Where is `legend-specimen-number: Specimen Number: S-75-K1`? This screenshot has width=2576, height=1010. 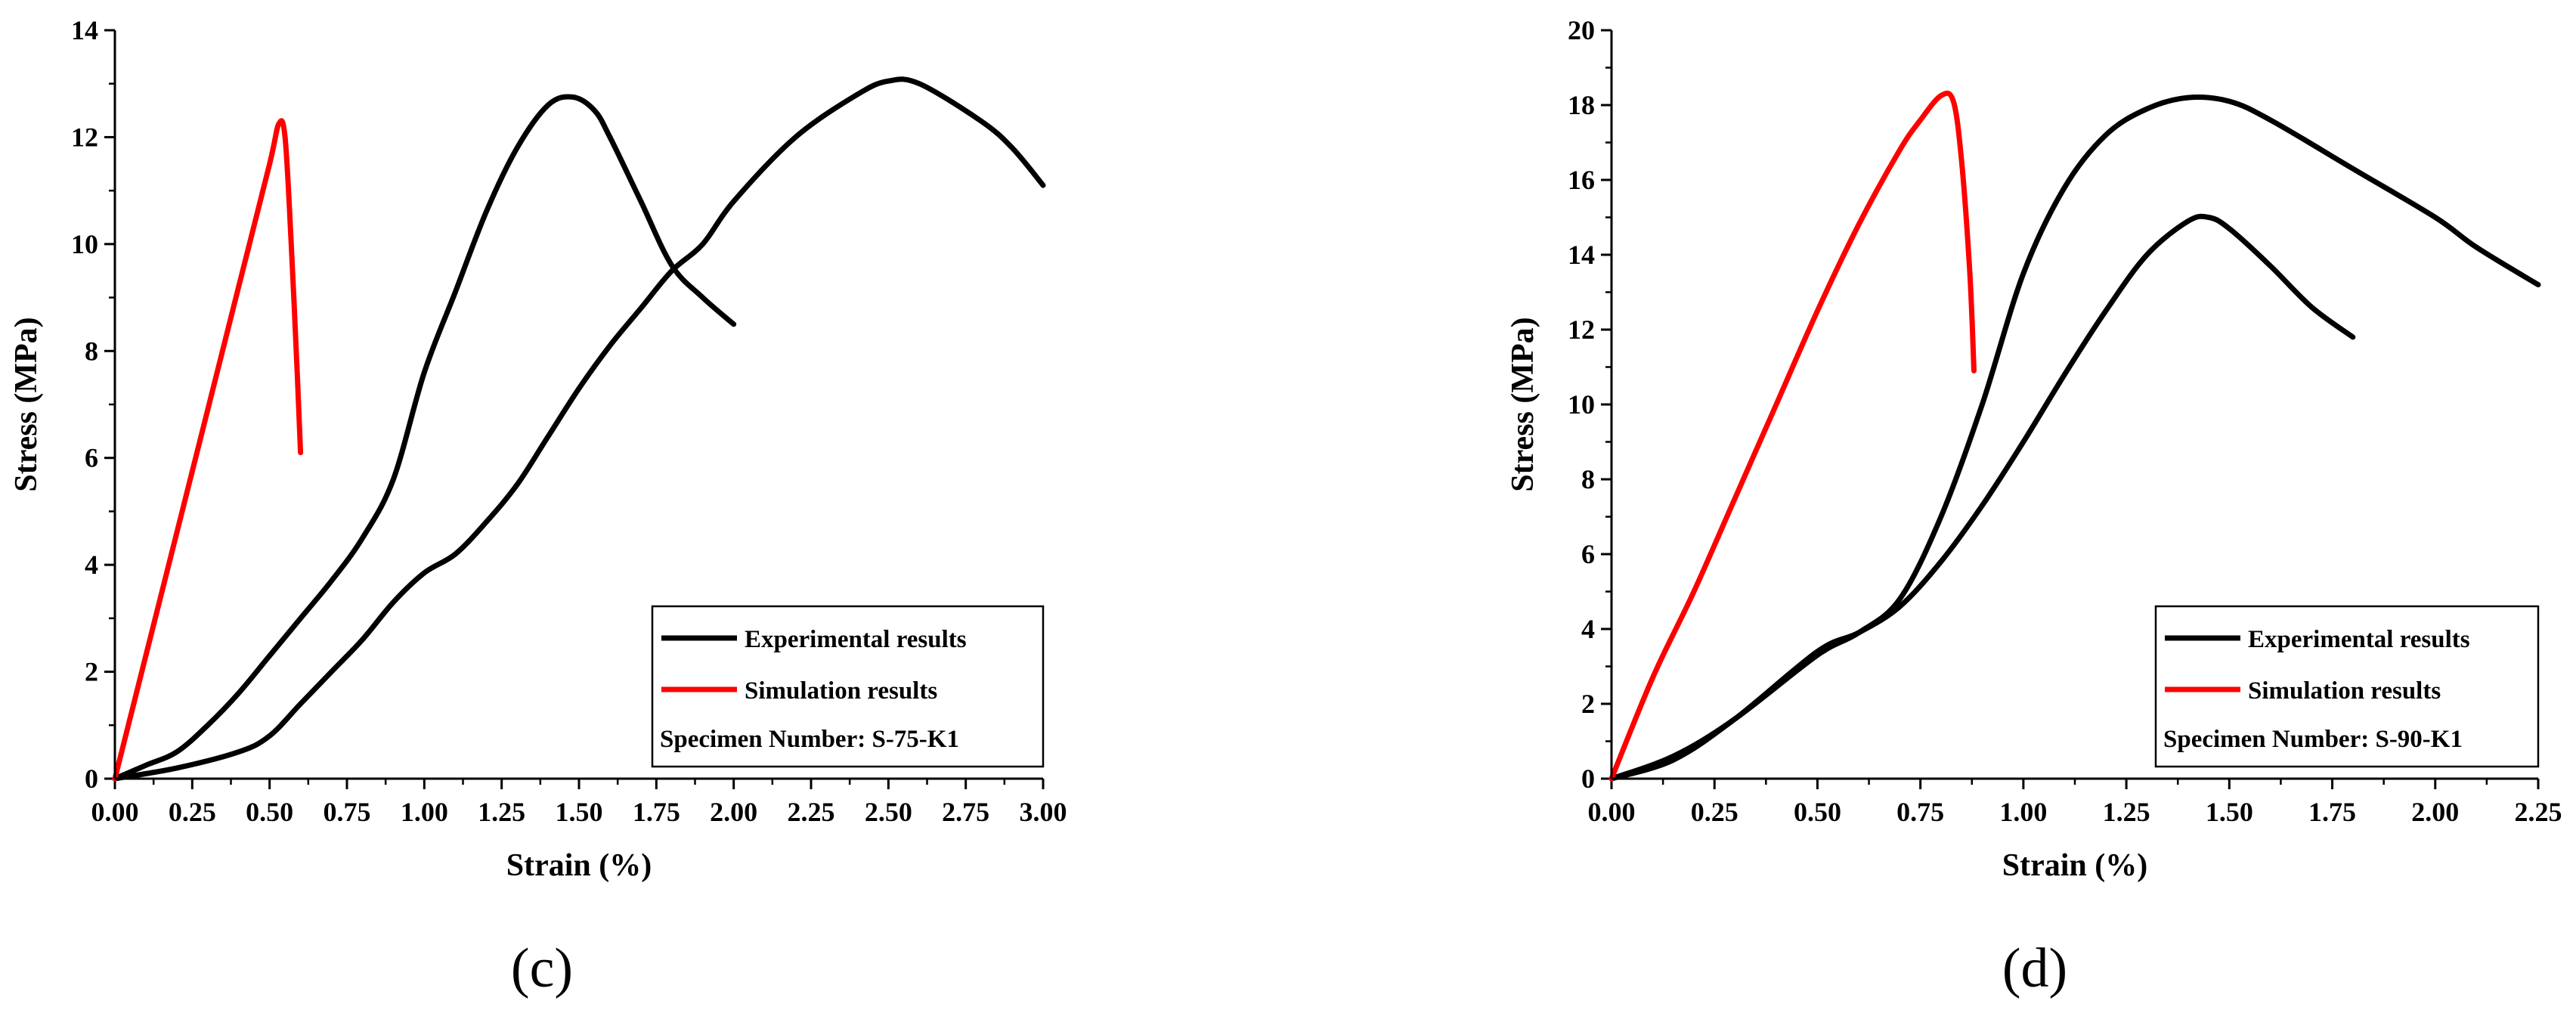
legend-specimen-number: Specimen Number: S-75-K1 is located at coordinates (809, 740).